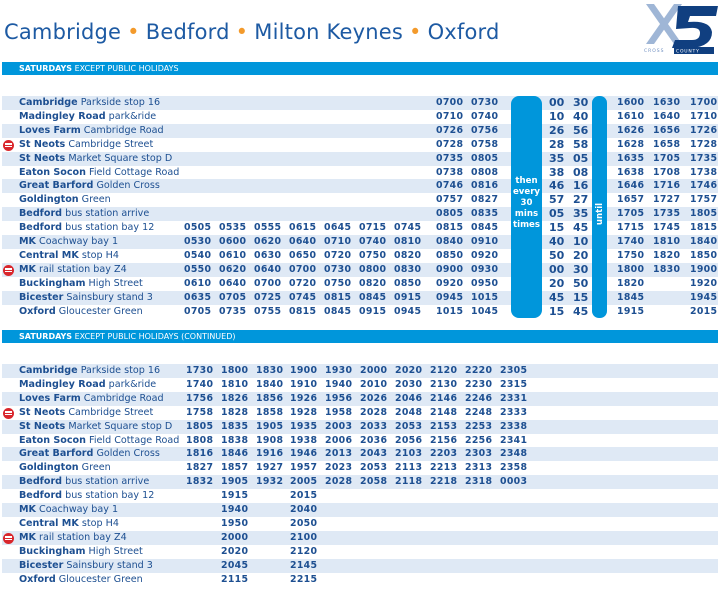 This screenshot has width=720, height=589. I want to click on departure-time: 1658, so click(667, 144).